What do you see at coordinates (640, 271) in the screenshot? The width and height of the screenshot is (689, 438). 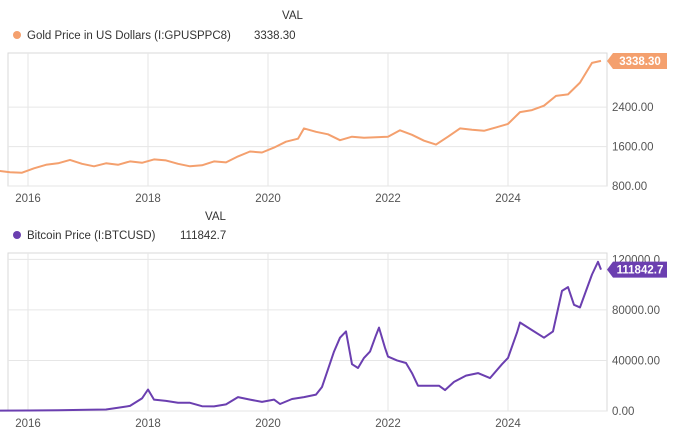 I see `btc-last-value-tag-label: 111842.7` at bounding box center [640, 271].